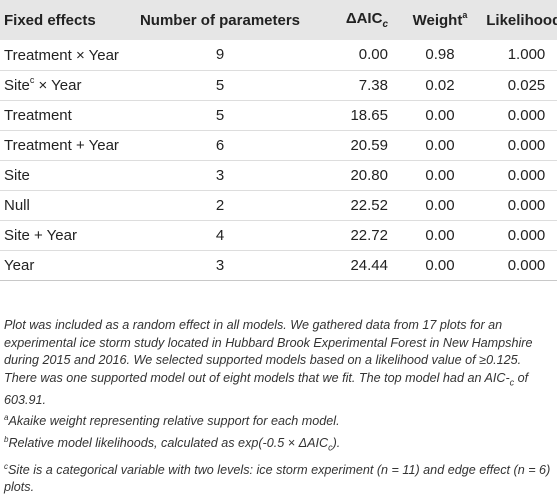  Describe the element at coordinates (352, 55) in the screenshot. I see `cell-delta-aic: 0.00` at that location.